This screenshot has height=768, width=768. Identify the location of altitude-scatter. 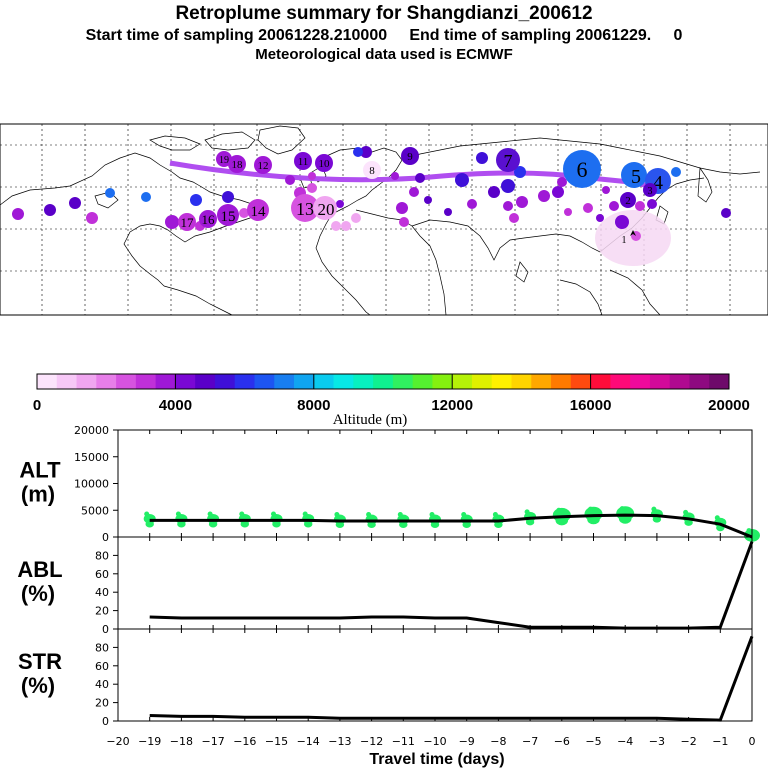
(451, 524).